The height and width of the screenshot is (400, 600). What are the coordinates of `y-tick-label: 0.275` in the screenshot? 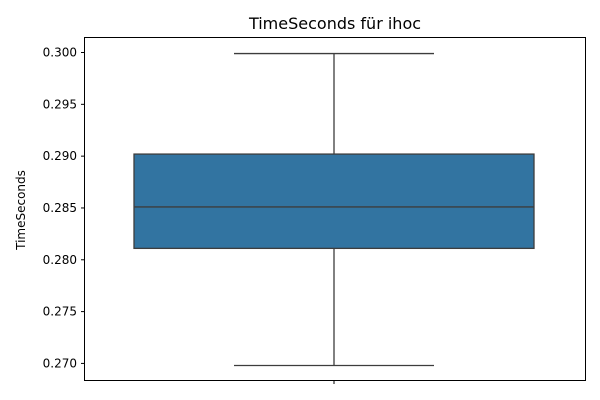 It's located at (60, 312).